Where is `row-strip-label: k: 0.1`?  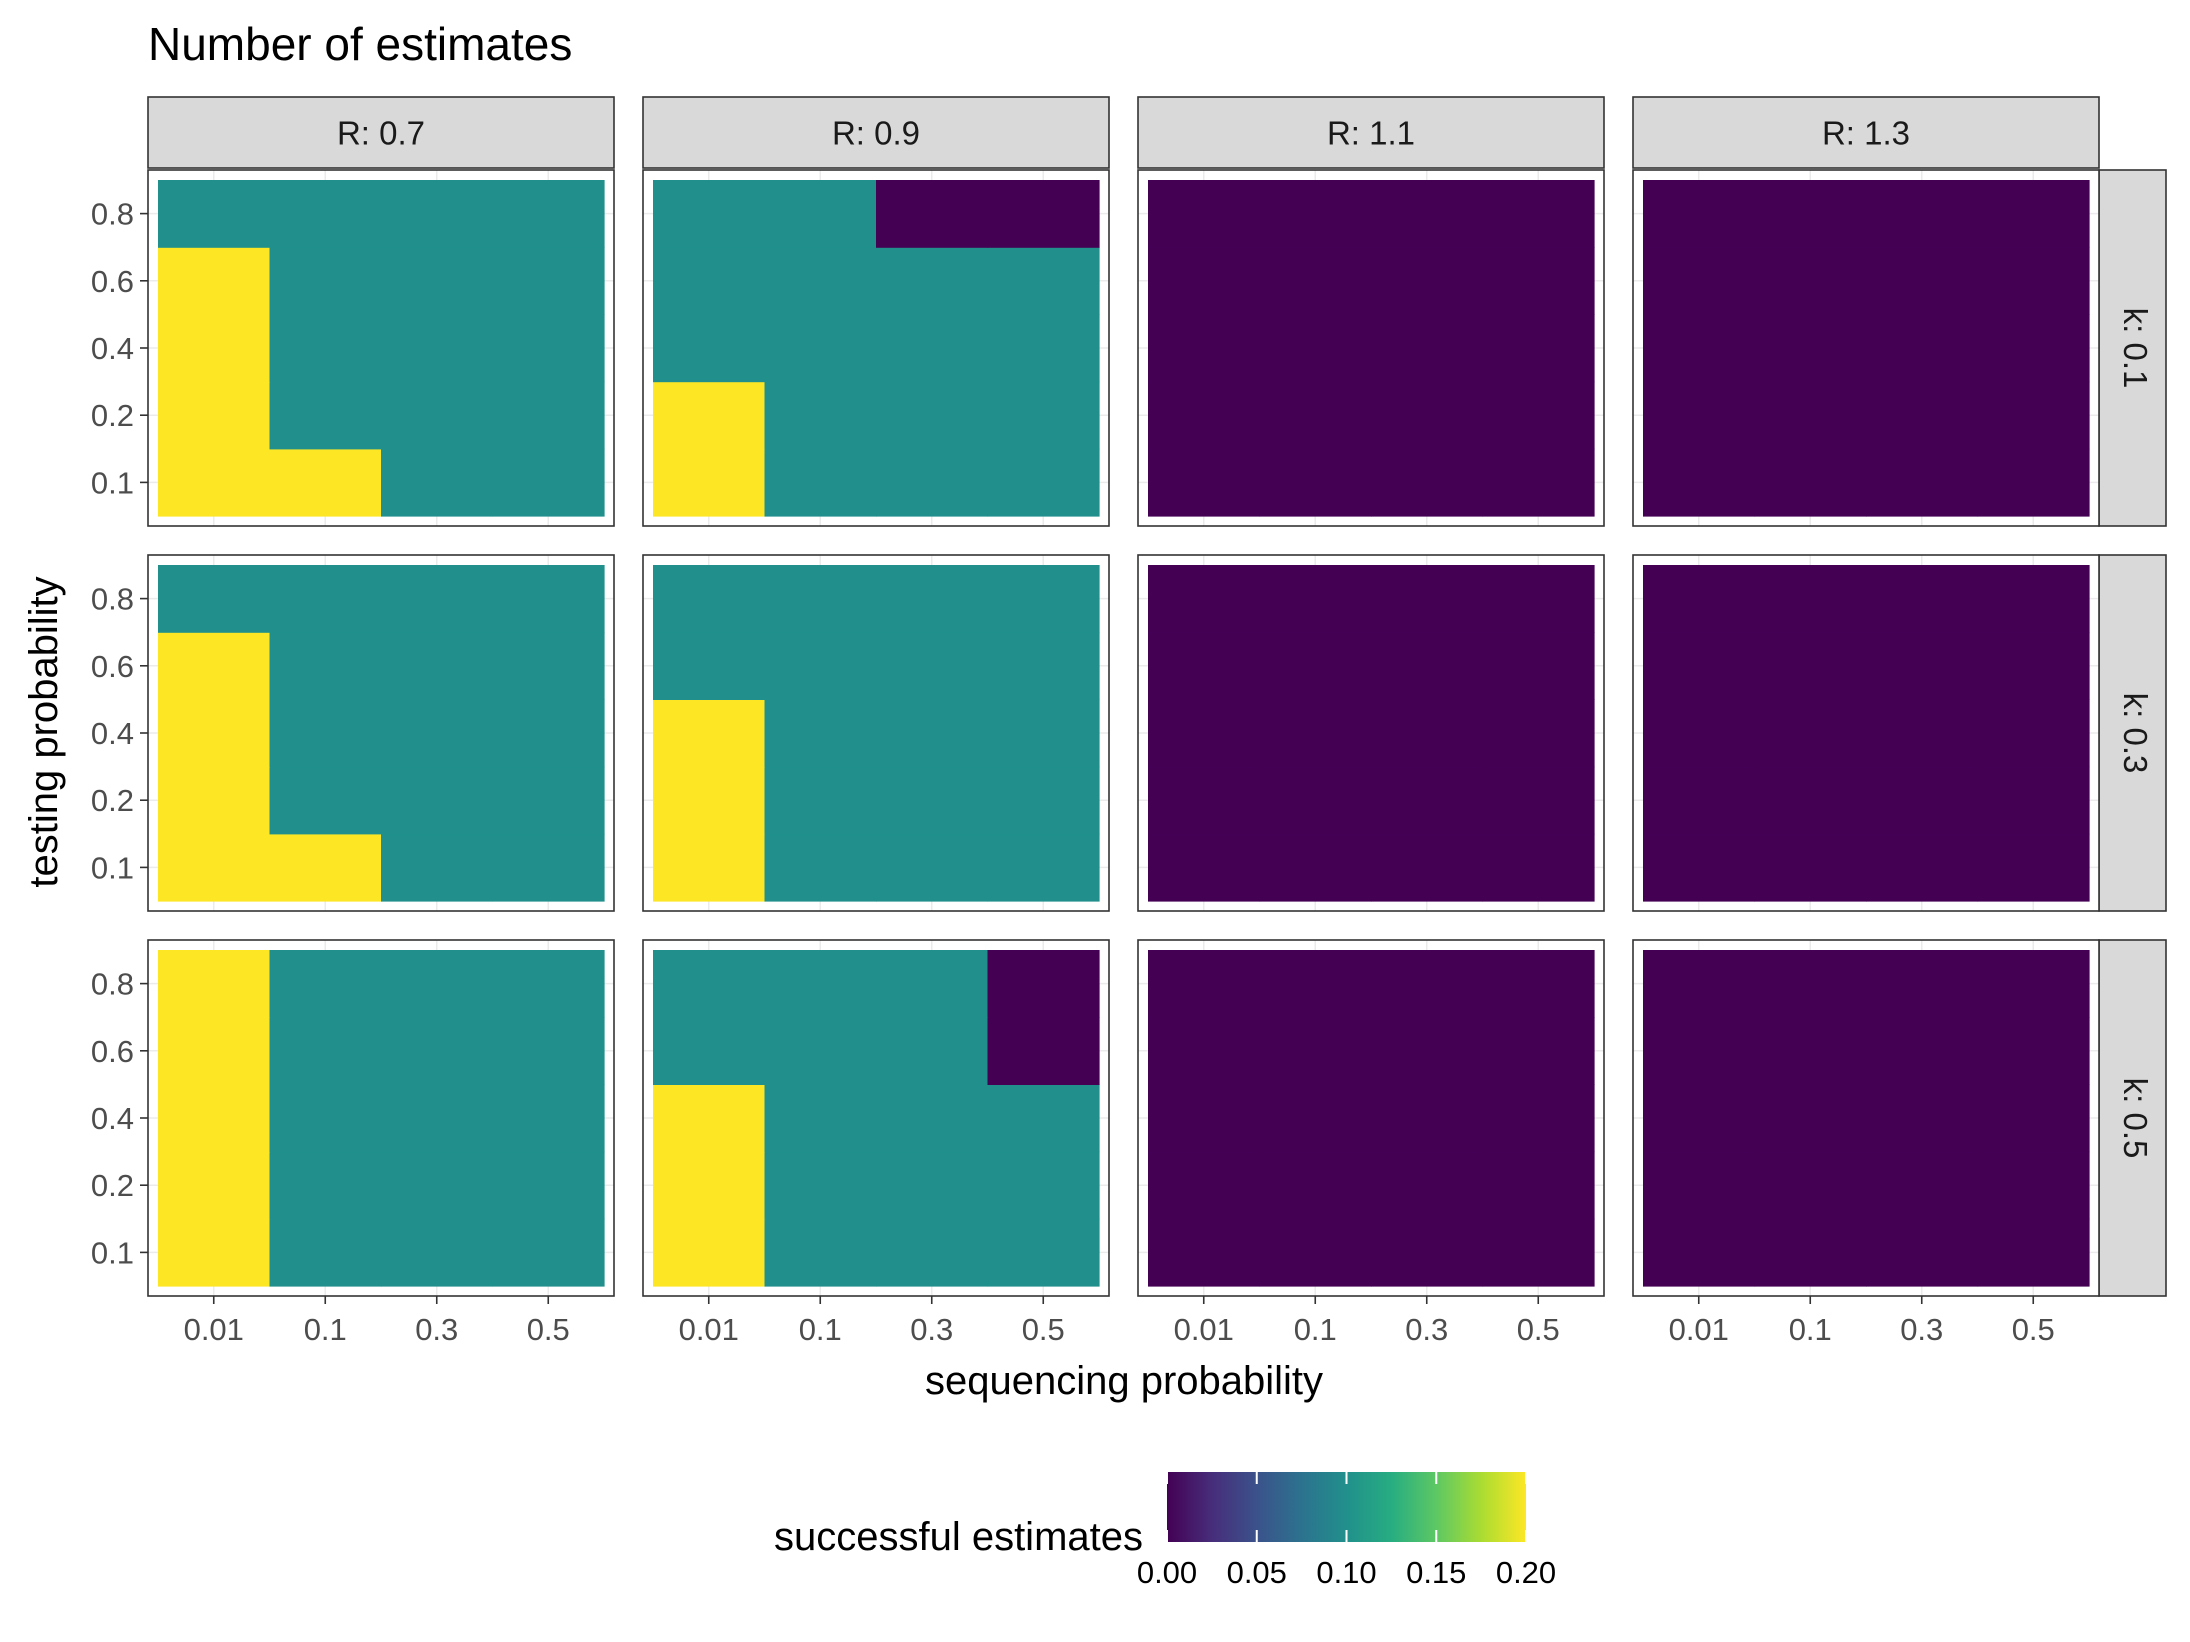 row-strip-label: k: 0.1 is located at coordinates (2135, 348).